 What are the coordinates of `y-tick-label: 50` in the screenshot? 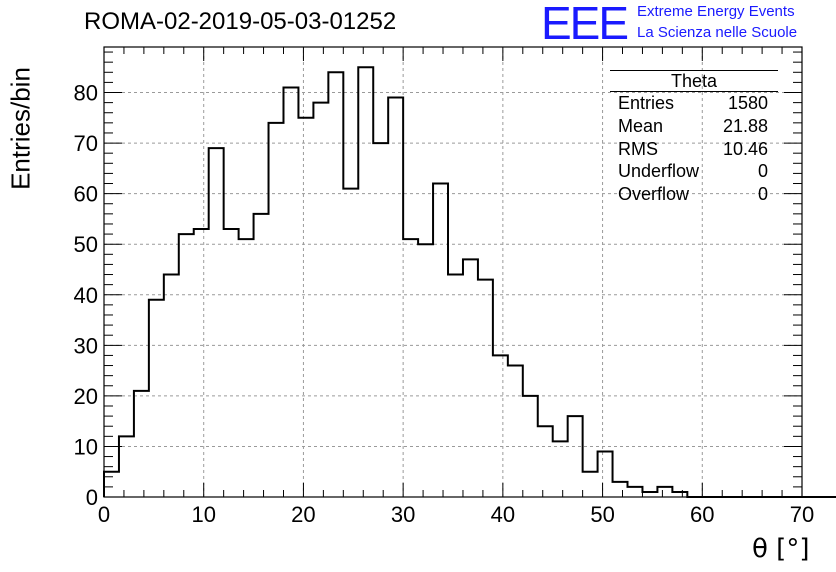 It's located at (86, 244).